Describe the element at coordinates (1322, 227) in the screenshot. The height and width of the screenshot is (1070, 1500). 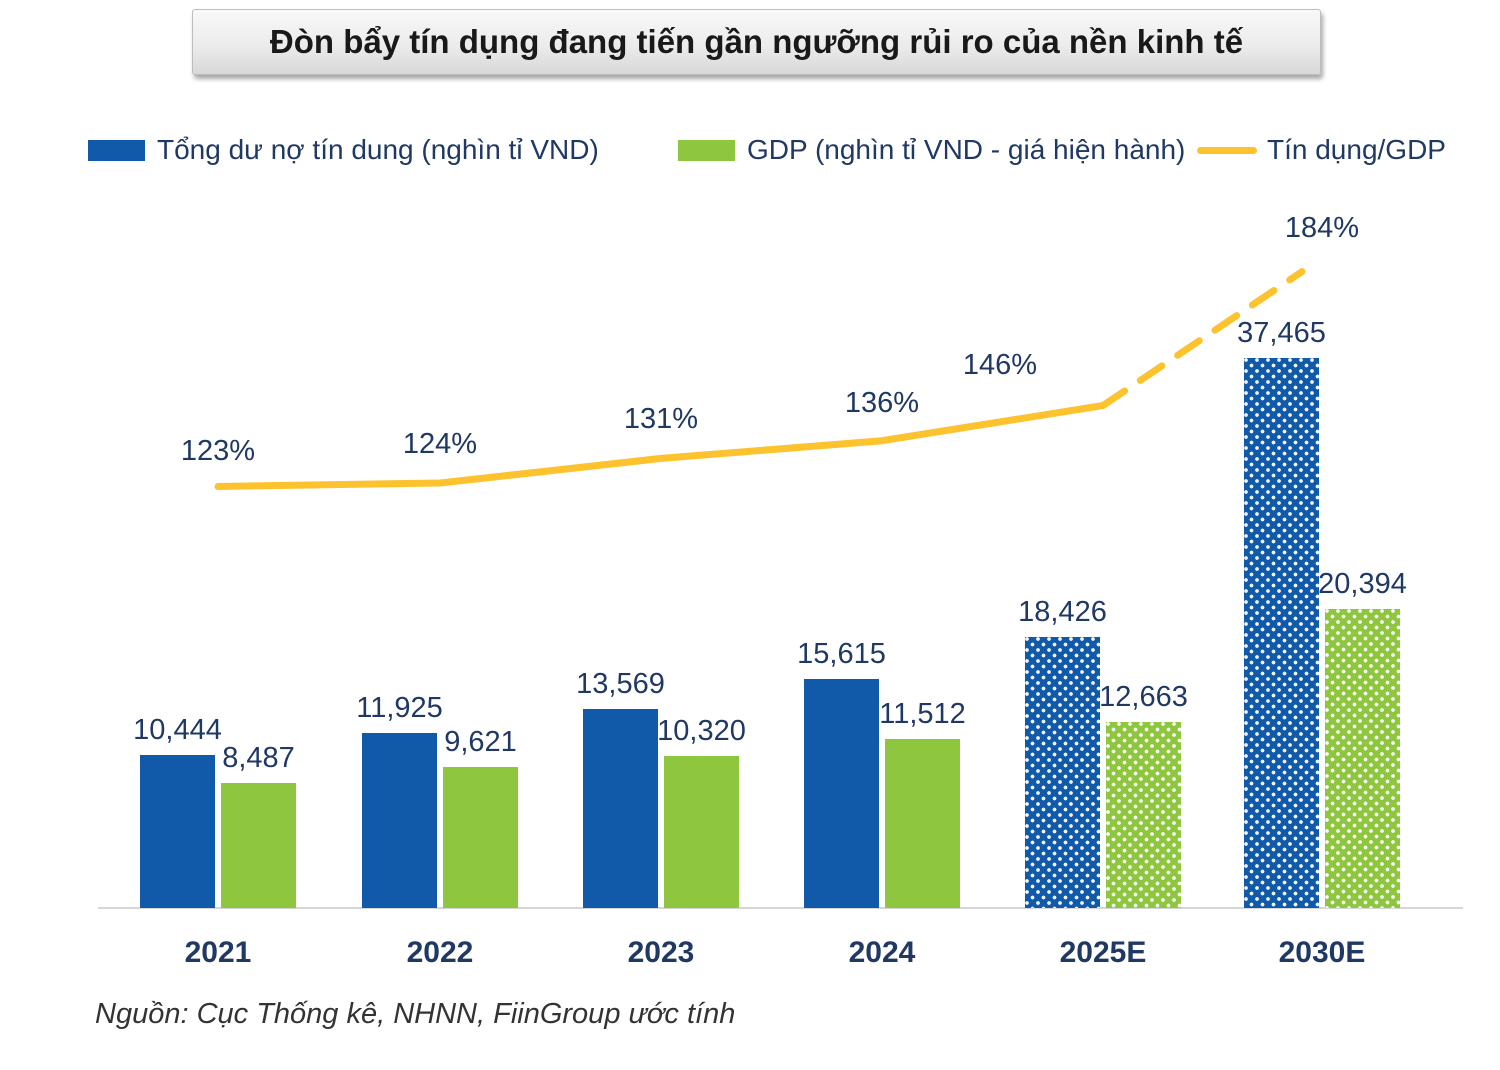
I see `line-value-label-2030E: 184%` at that location.